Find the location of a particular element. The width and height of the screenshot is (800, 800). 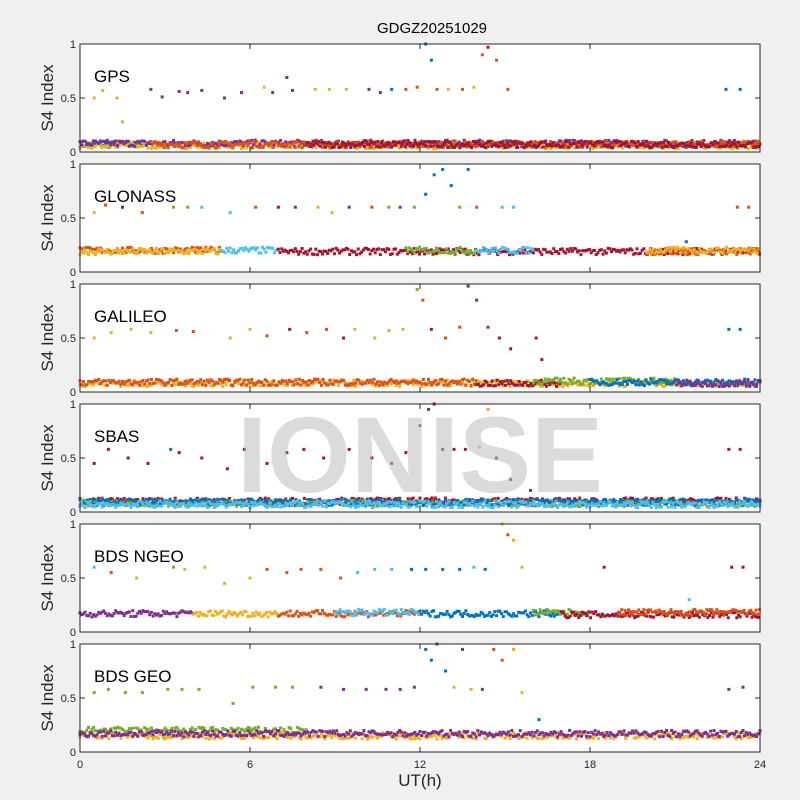

panel-label: SBAS is located at coordinates (116, 436).